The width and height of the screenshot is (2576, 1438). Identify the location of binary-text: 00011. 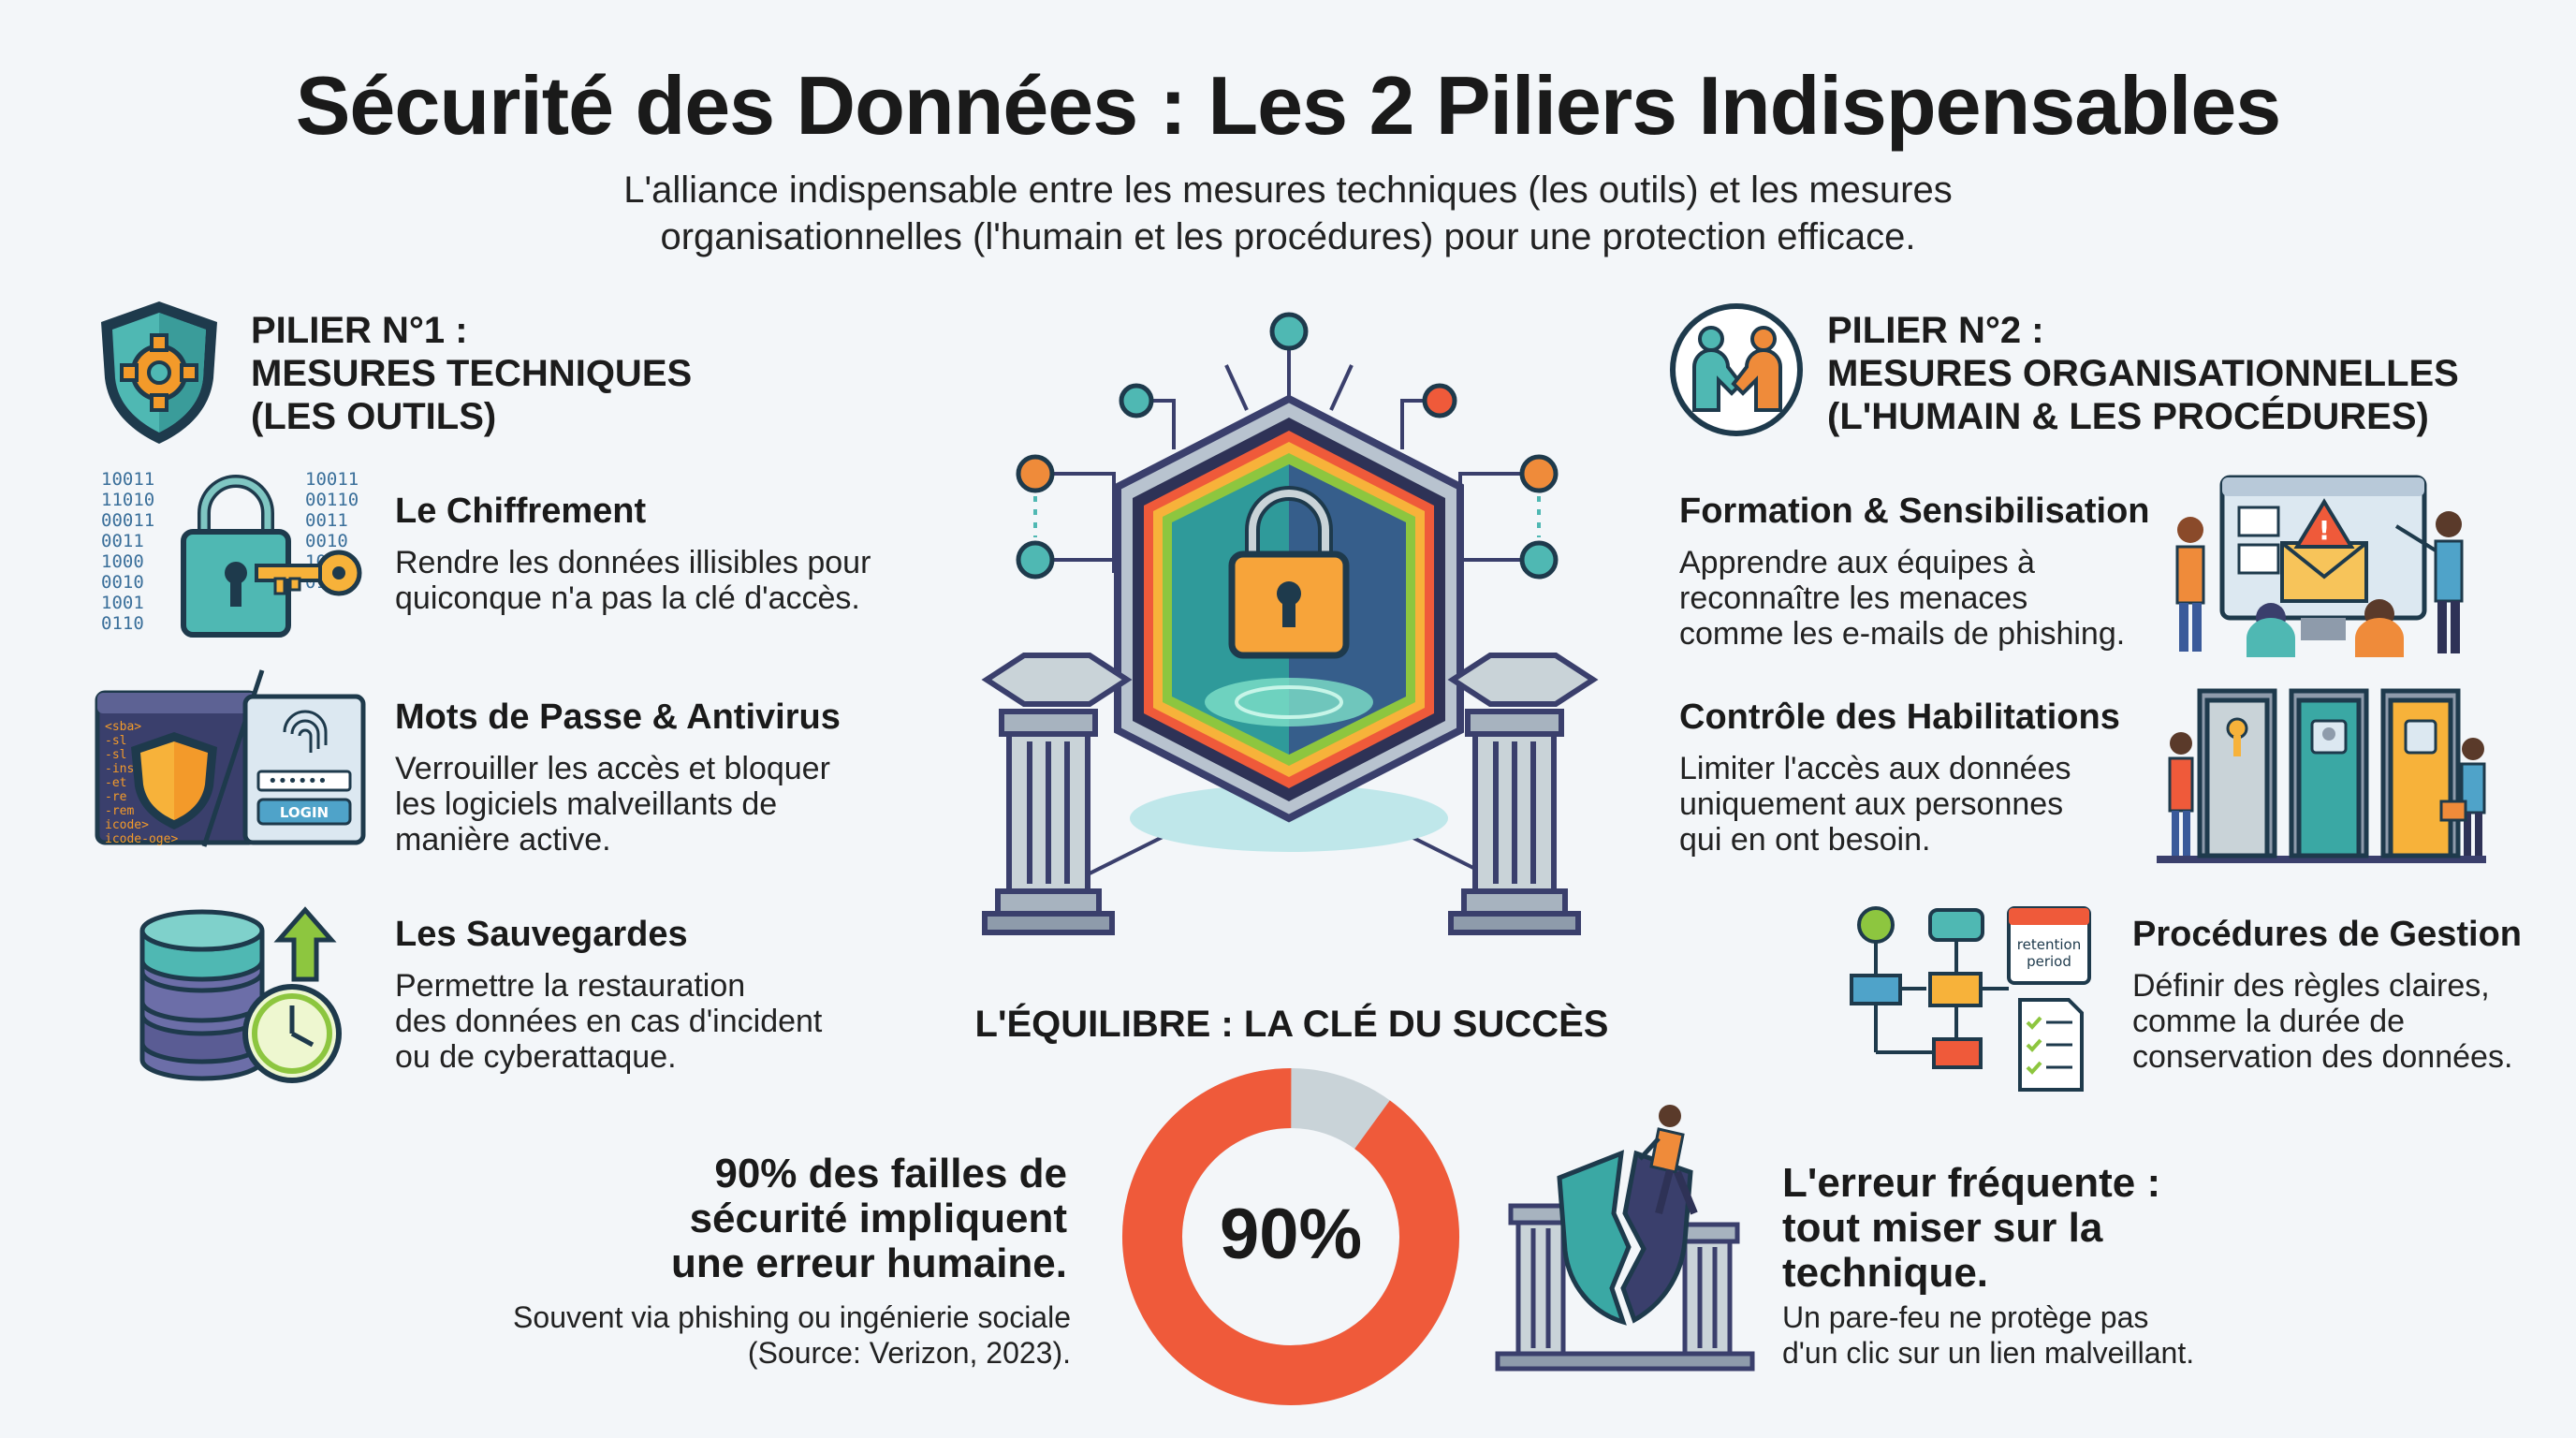
(127, 520).